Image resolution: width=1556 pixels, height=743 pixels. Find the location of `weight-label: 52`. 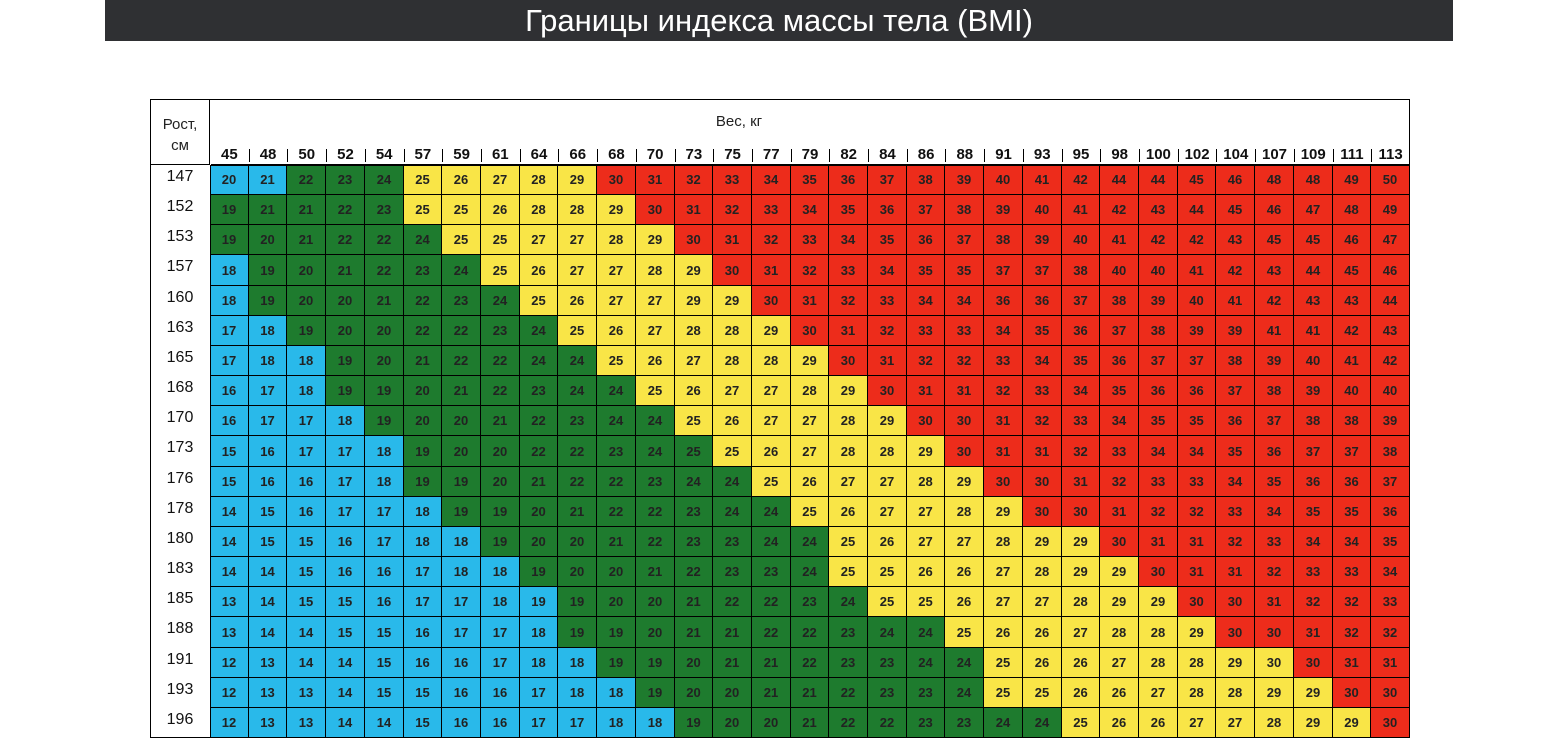

weight-label: 52 is located at coordinates (345, 154).